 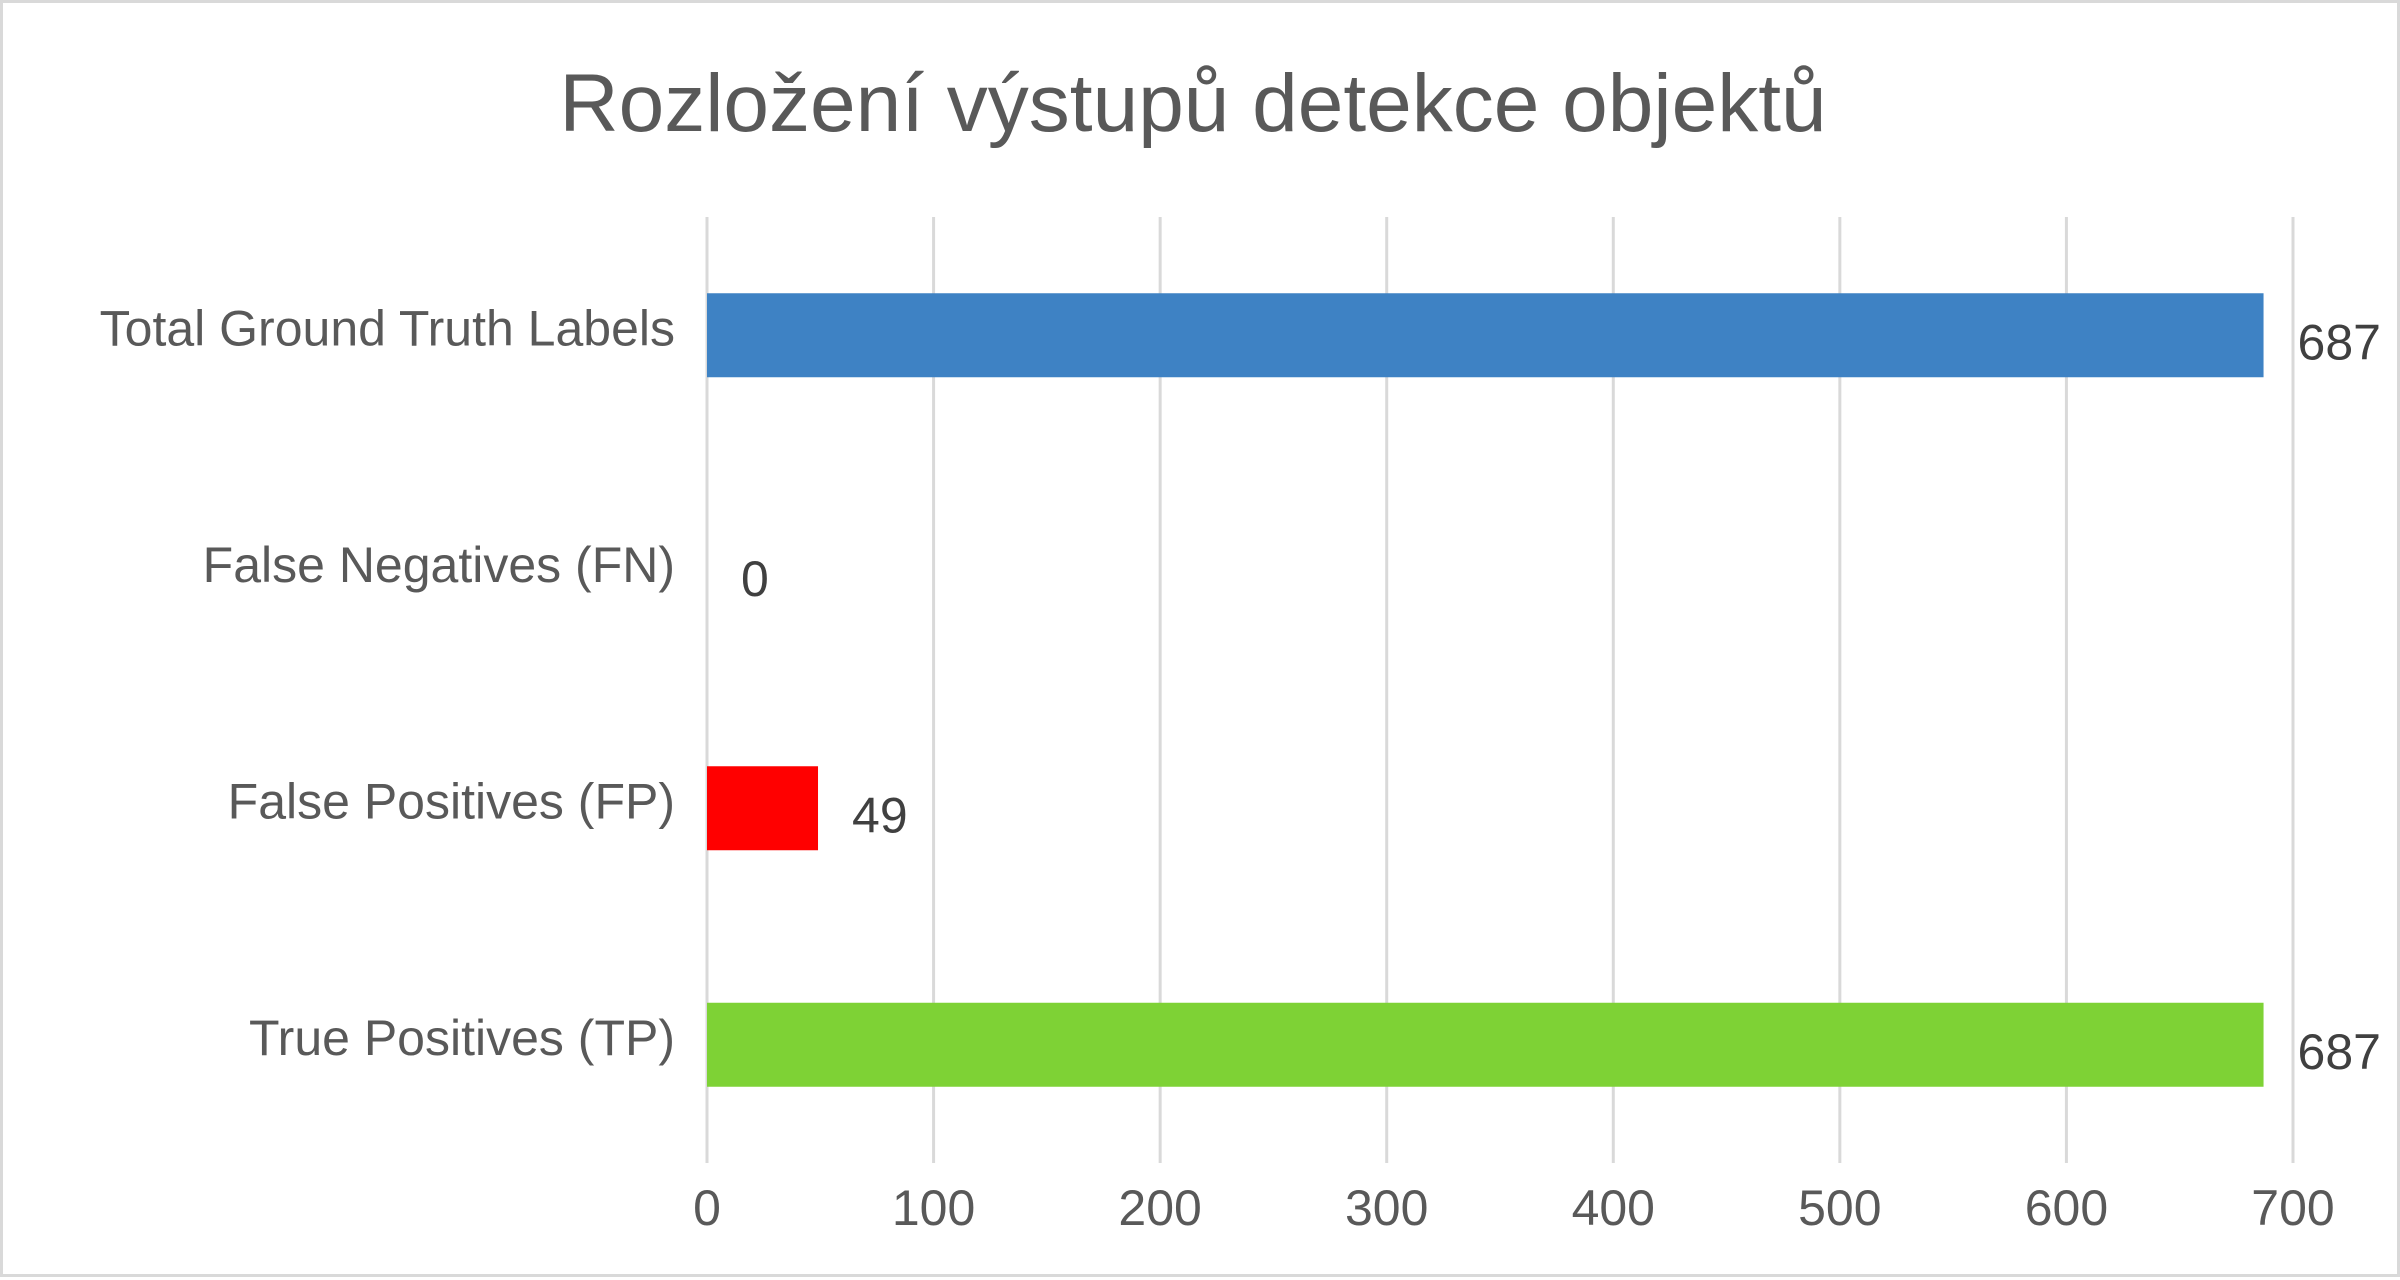 What do you see at coordinates (1159, 1208) in the screenshot?
I see `x-tick-label-200: 200` at bounding box center [1159, 1208].